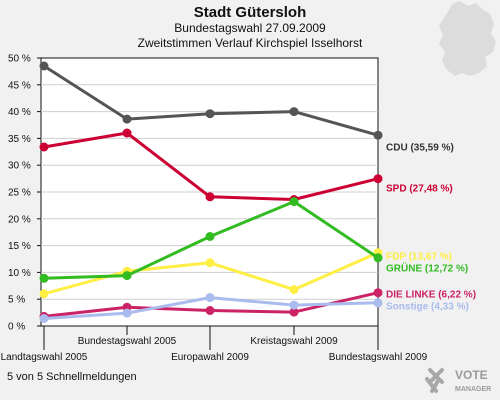  What do you see at coordinates (250, 12) in the screenshot?
I see `chart-title: Stadt Gütersloh` at bounding box center [250, 12].